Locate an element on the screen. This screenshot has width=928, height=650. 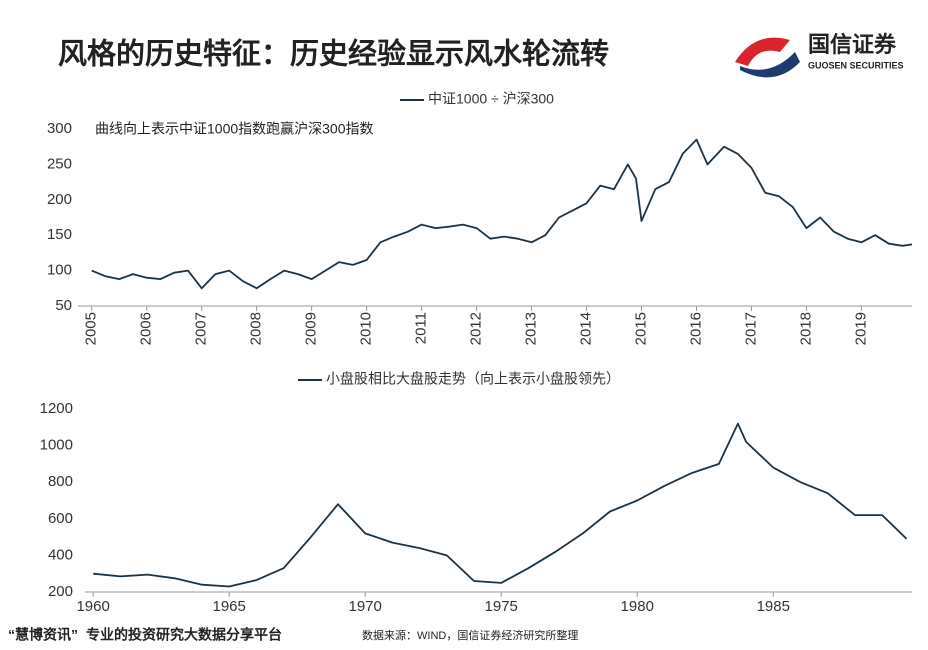
x-tick-label: 2013 is located at coordinates (531, 328).